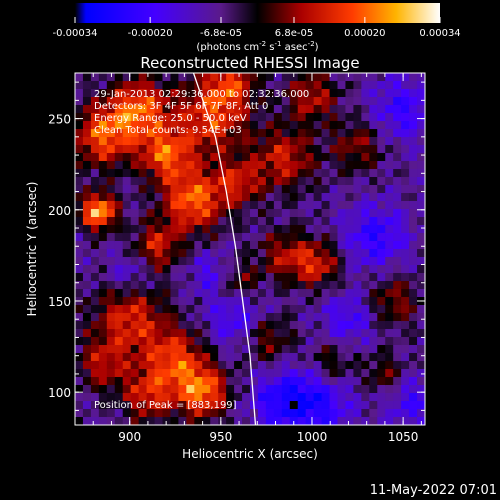 The image size is (500, 500). Describe the element at coordinates (32, 249) in the screenshot. I see `y-axis-label: Heliocentric Y (arcsec)` at that location.